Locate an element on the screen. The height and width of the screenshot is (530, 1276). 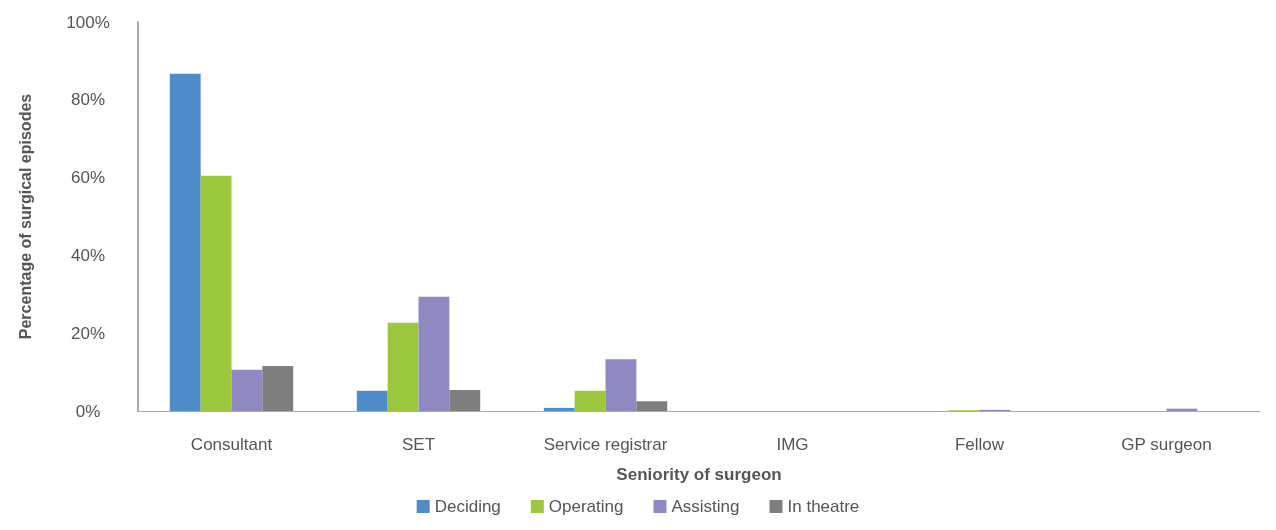
x-tick-label: IMG is located at coordinates (792, 444).